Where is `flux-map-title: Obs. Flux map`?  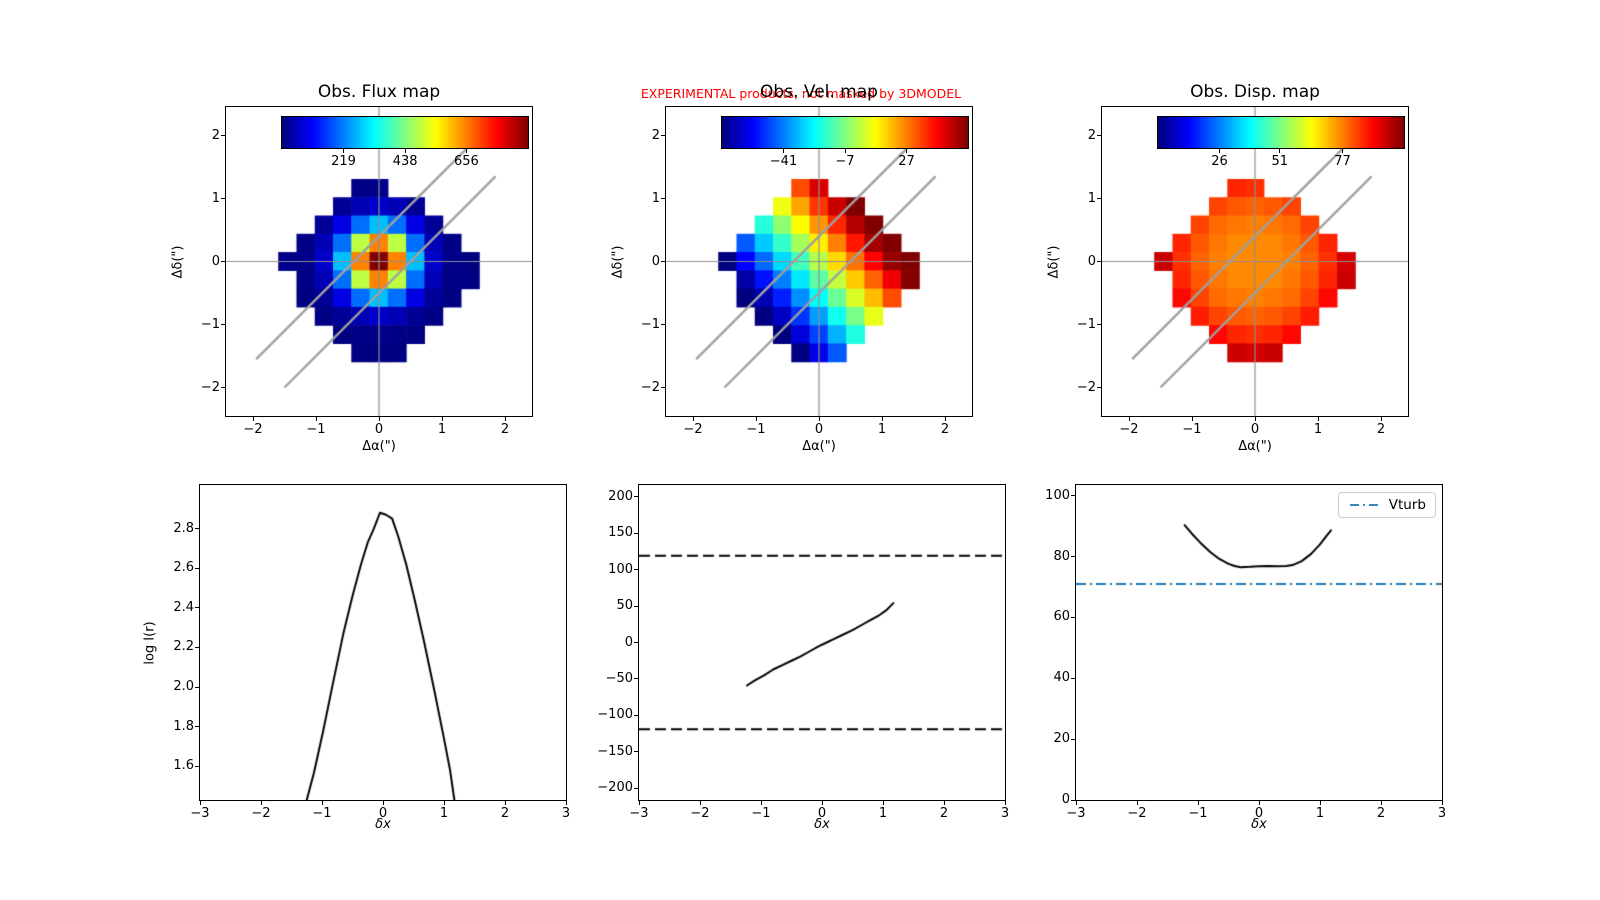 flux-map-title: Obs. Flux map is located at coordinates (379, 92).